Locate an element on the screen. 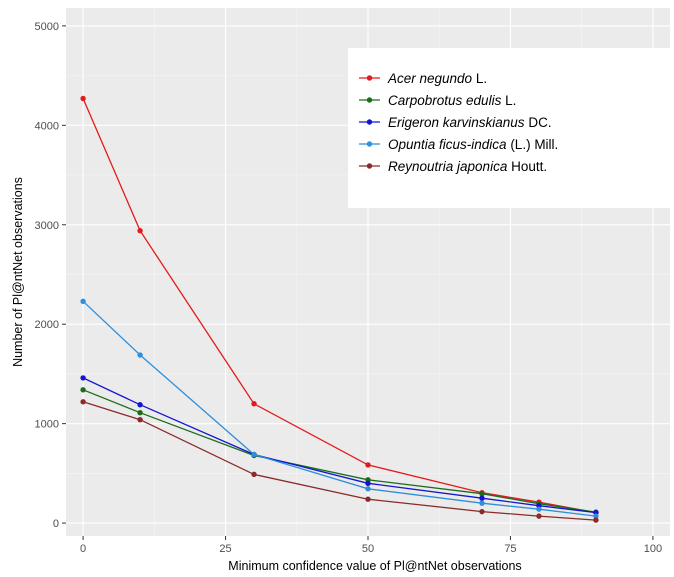  y-tick-label: 3000 is located at coordinates (47, 226).